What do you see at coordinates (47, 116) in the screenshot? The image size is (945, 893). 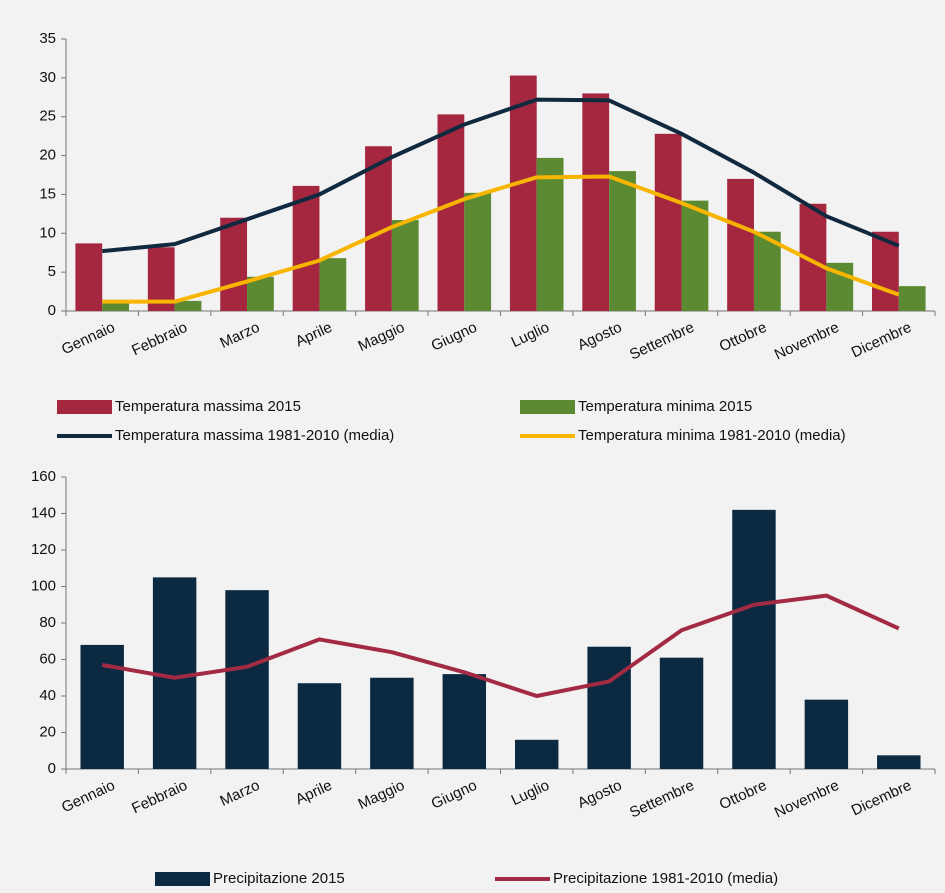 I see `y-tick-label: 25` at bounding box center [47, 116].